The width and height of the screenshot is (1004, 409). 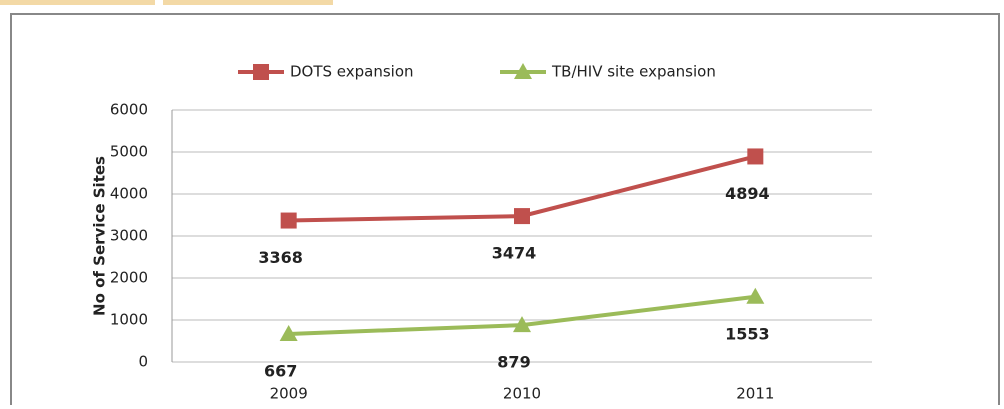 I want to click on data-label: 879, so click(x=513, y=362).